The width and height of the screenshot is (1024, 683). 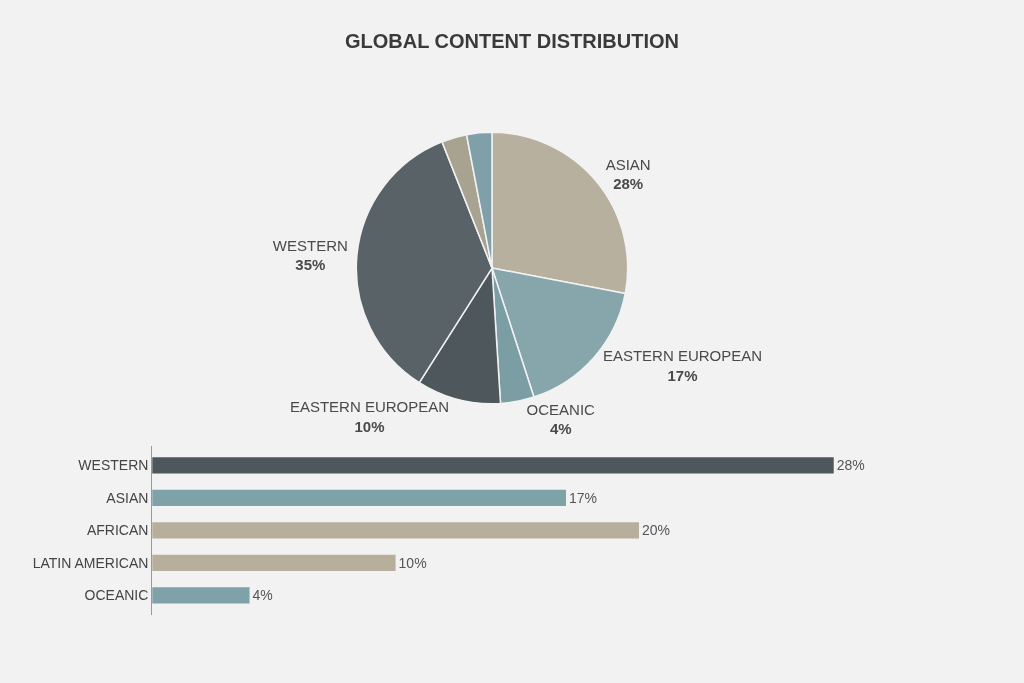 What do you see at coordinates (561, 409) in the screenshot?
I see `slice-label: OCEANIC` at bounding box center [561, 409].